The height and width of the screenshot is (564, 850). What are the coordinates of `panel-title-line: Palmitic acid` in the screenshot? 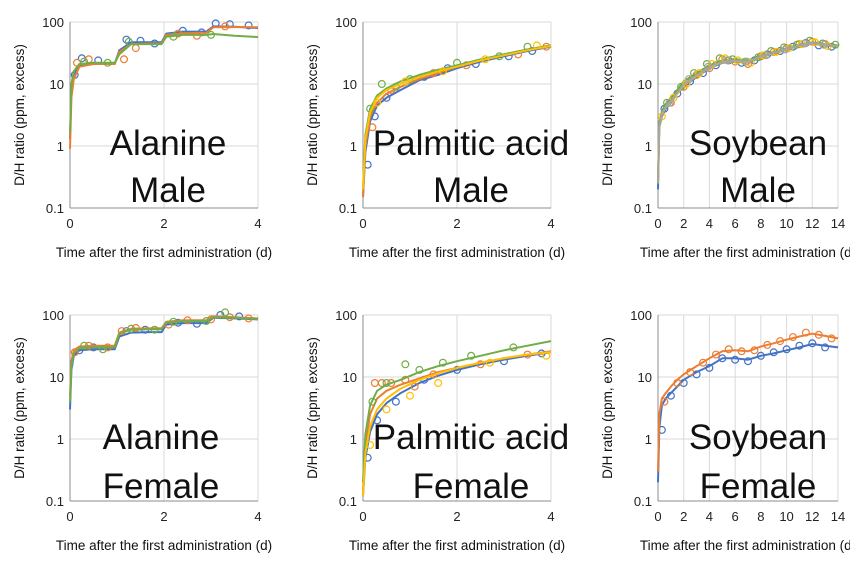 It's located at (471, 143).